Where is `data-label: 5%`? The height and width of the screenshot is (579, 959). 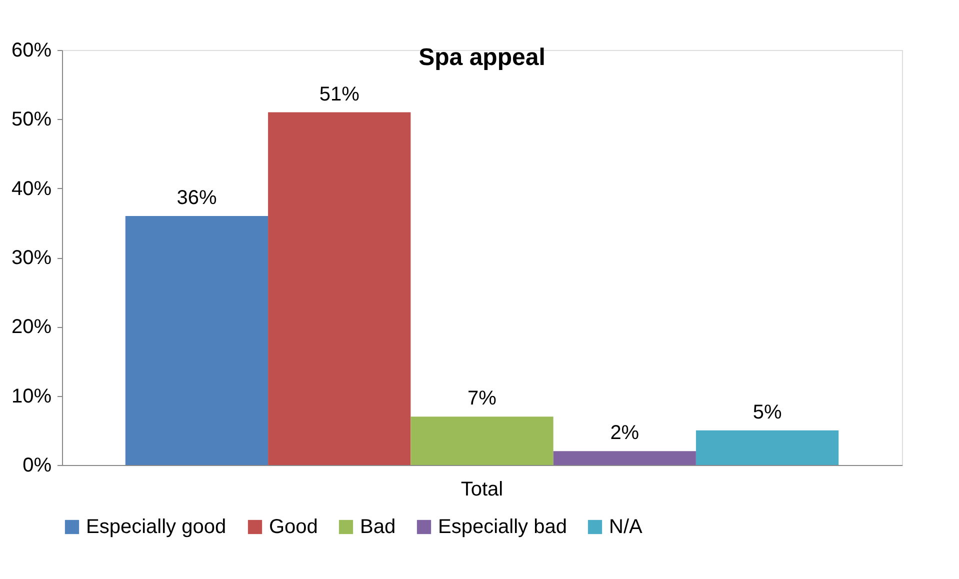
data-label: 5% is located at coordinates (767, 412).